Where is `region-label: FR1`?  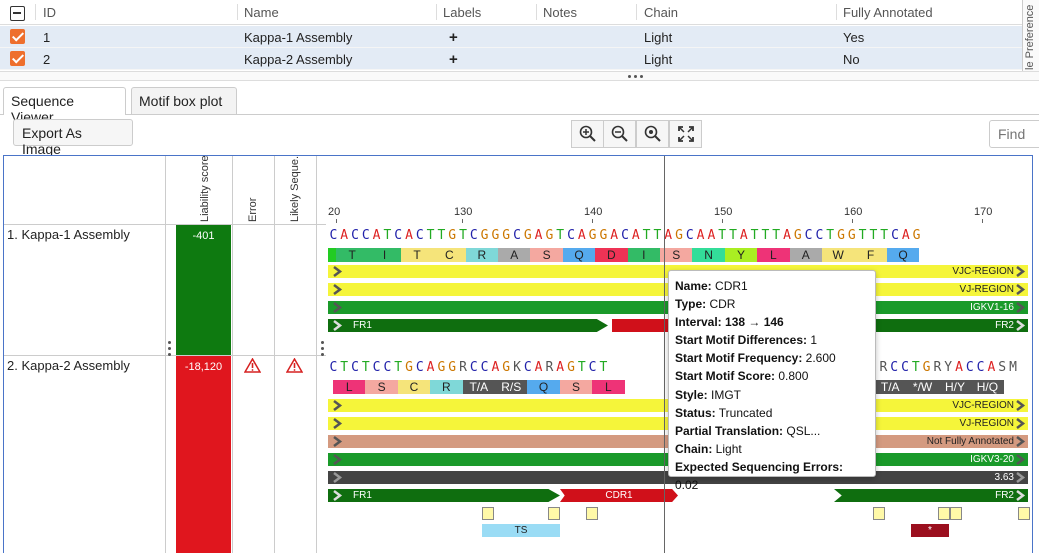 region-label: FR1 is located at coordinates (362, 325).